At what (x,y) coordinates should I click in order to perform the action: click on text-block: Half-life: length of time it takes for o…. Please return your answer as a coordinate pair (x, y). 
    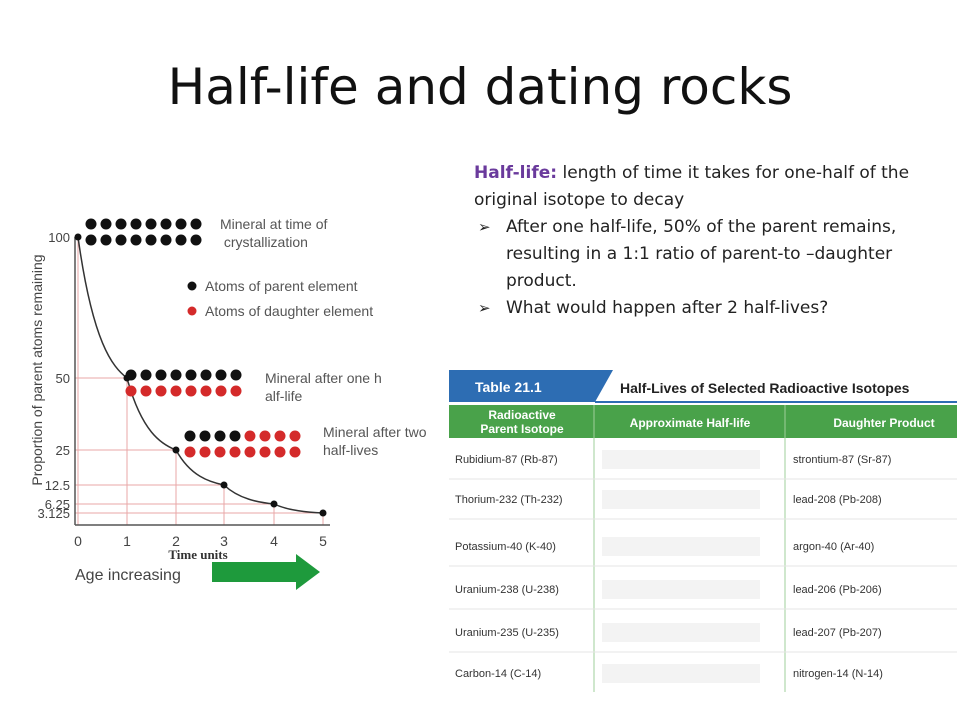
    Looking at the image, I should click on (714, 241).